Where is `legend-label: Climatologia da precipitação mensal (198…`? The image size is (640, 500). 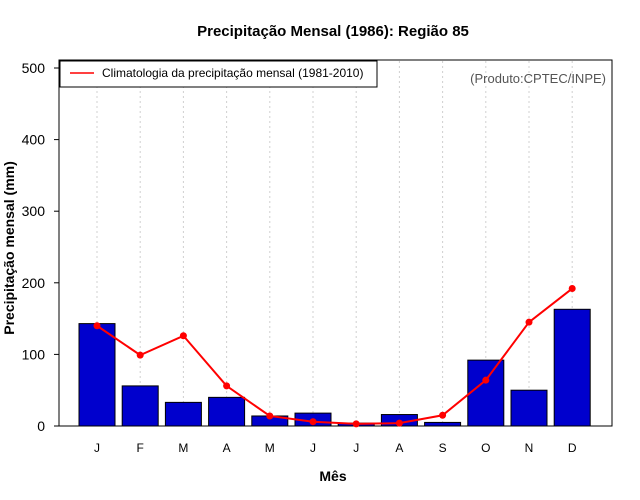 legend-label: Climatologia da precipitação mensal (198… is located at coordinates (232, 73).